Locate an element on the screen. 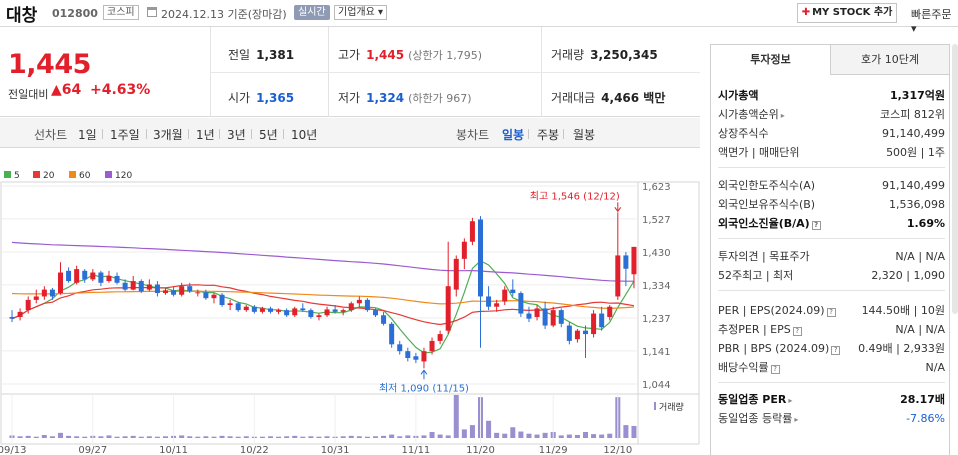  info-label: PER | EPS(2024.09)? is located at coordinates (777, 311).